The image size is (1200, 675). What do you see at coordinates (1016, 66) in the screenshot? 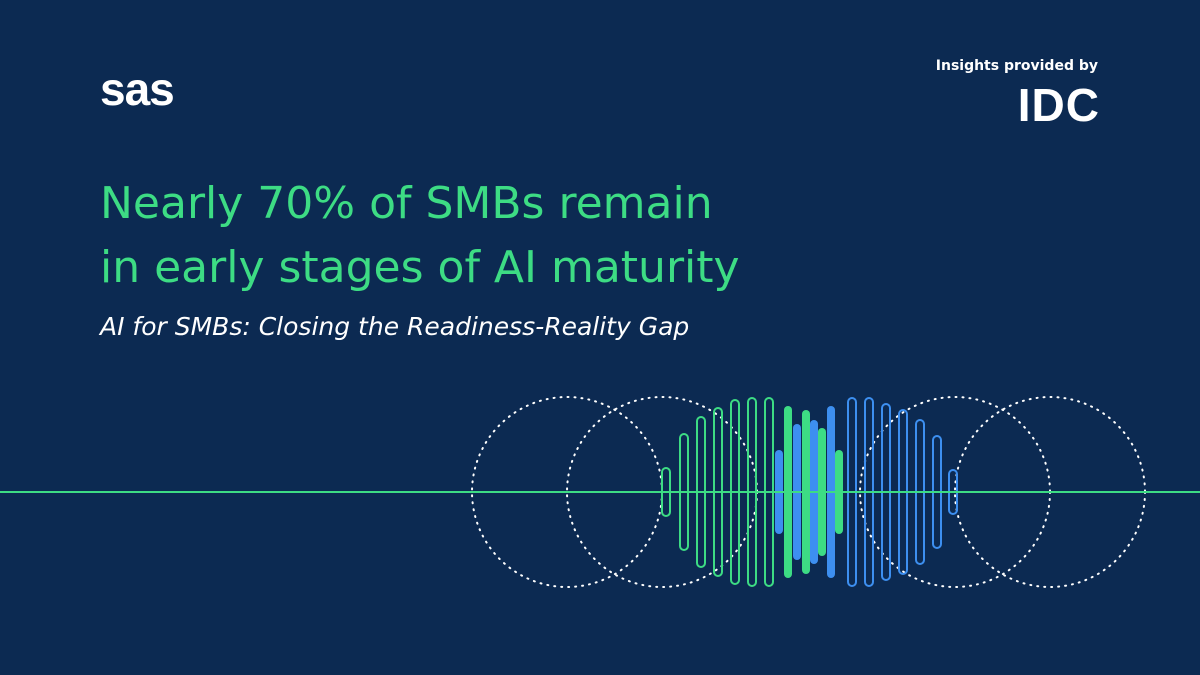
I see `attribution-label: Insights provided by` at bounding box center [1016, 66].